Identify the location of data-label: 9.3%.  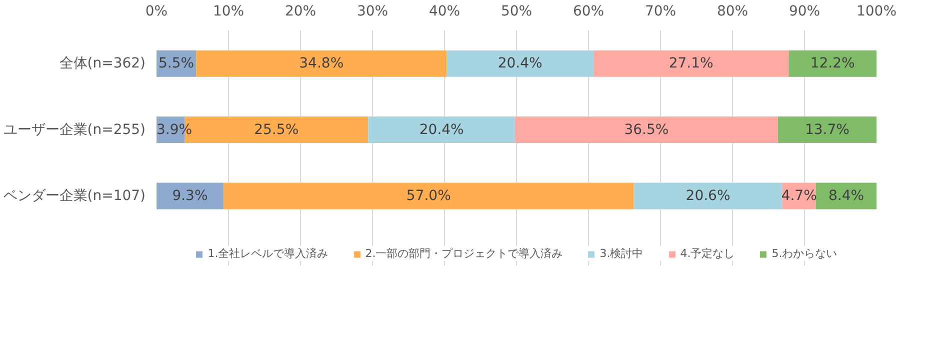
(190, 196).